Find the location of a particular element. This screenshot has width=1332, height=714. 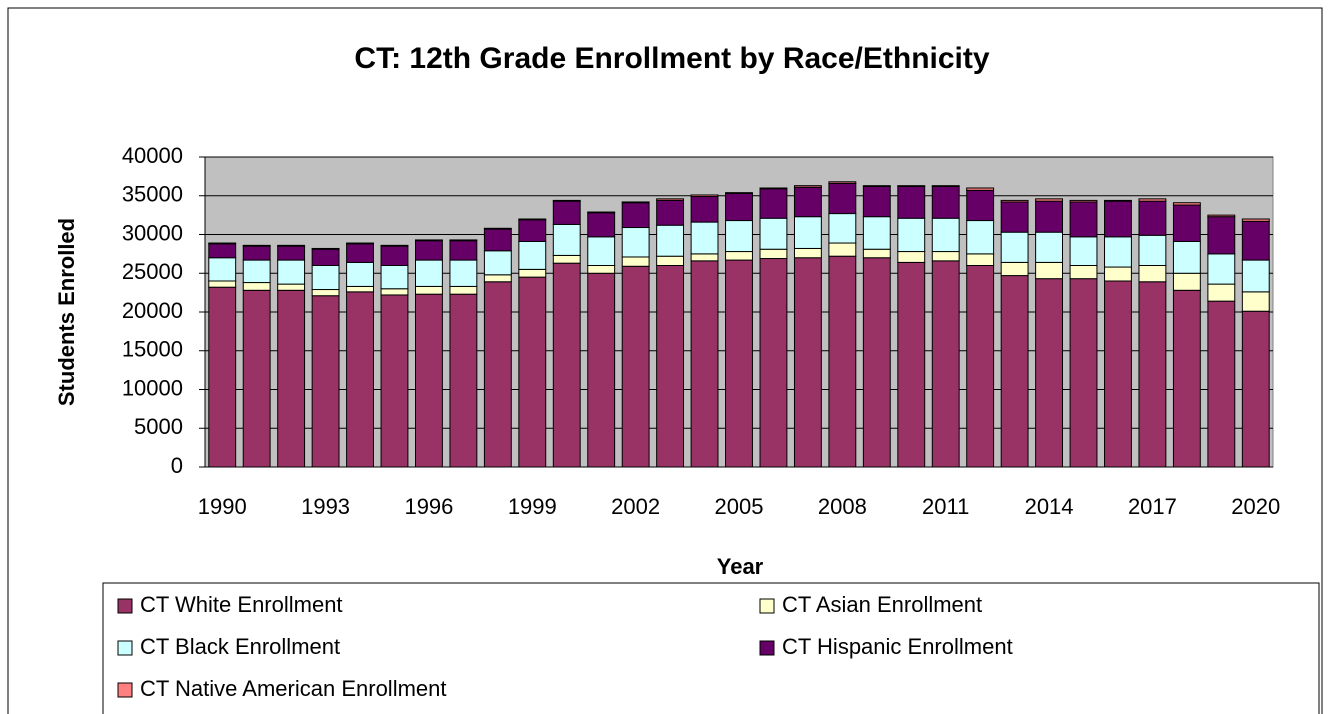

x-tick-label: 1999 is located at coordinates (532, 506).